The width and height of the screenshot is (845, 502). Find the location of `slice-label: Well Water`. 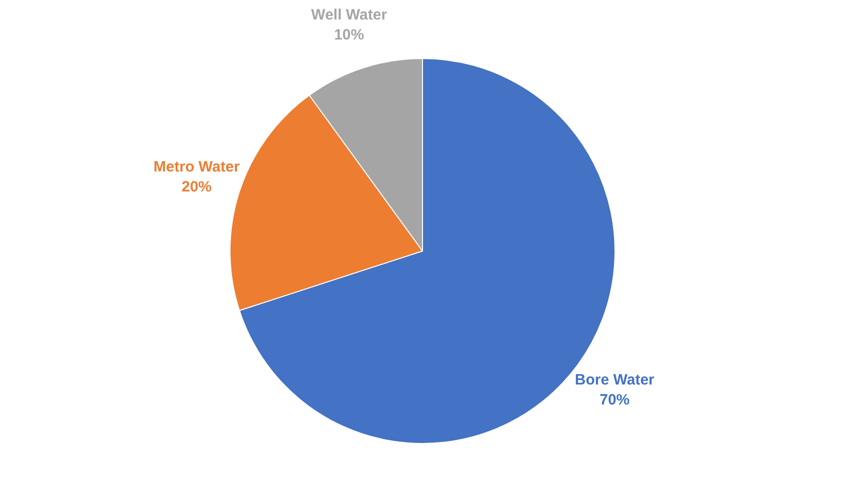

slice-label: Well Water is located at coordinates (349, 15).